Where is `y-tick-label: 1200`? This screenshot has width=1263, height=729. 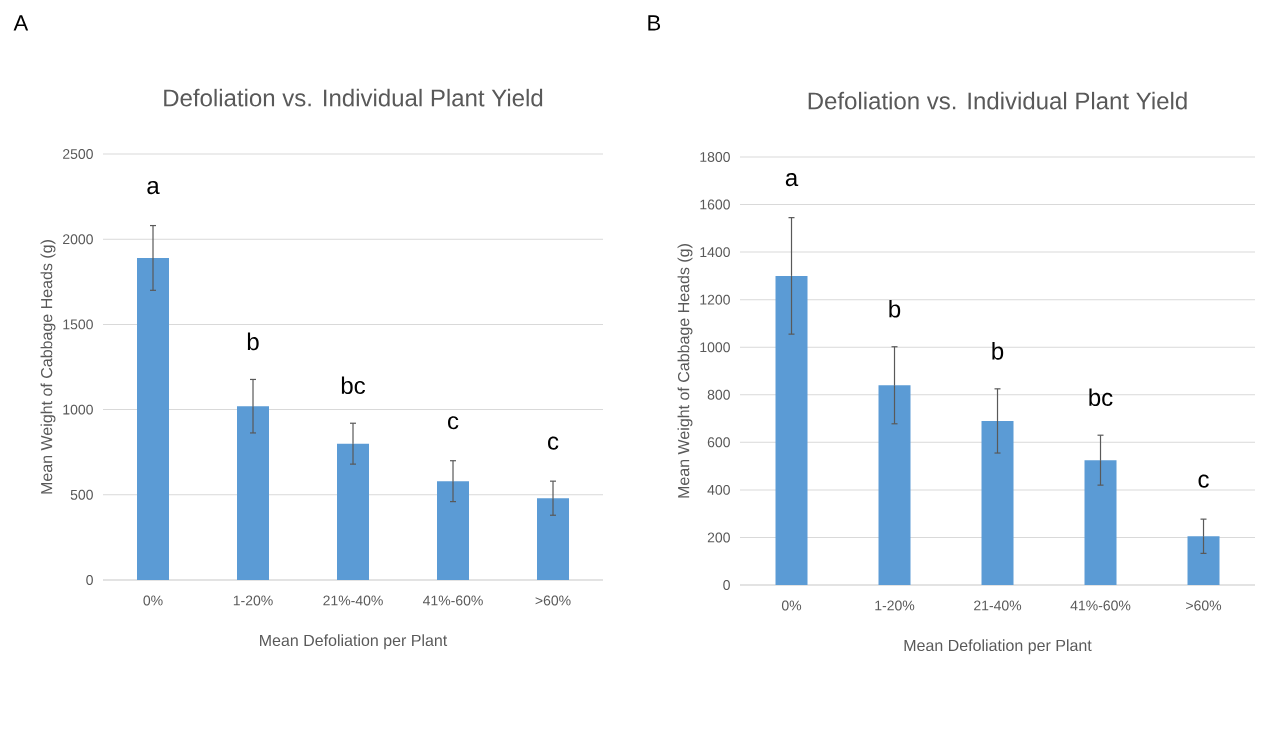
y-tick-label: 1200 is located at coordinates (715, 299).